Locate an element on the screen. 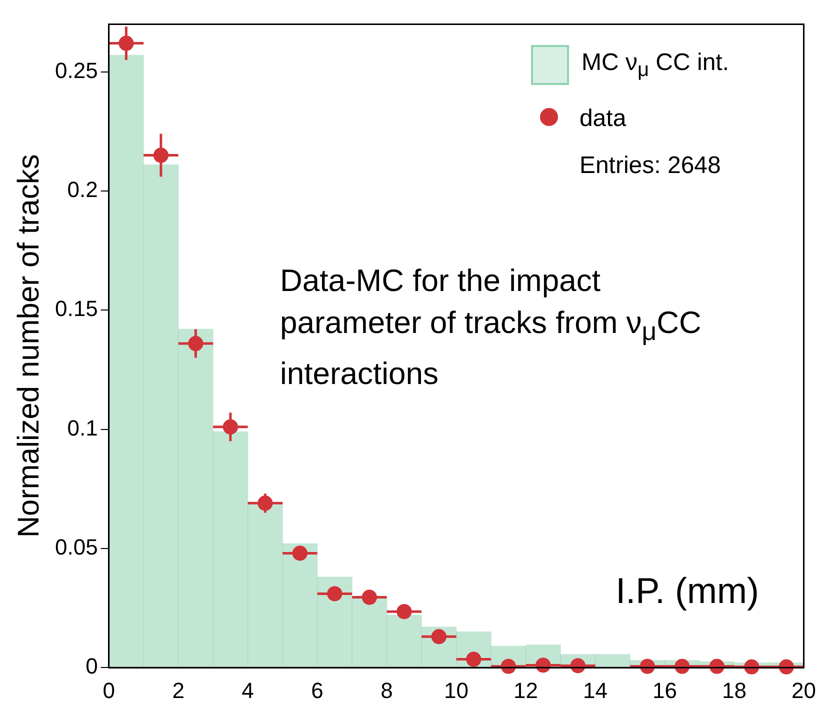 The image size is (827, 715). x-tick-label: 2 is located at coordinates (178, 690).